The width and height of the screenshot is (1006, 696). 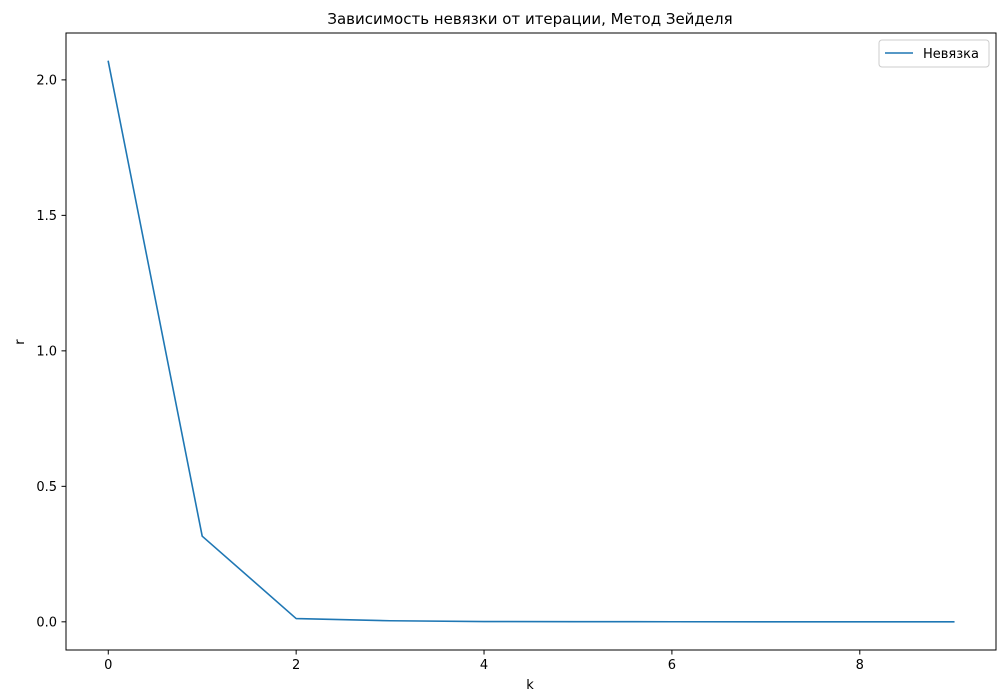 I want to click on y-tick-label: 1.5, so click(x=46, y=216).